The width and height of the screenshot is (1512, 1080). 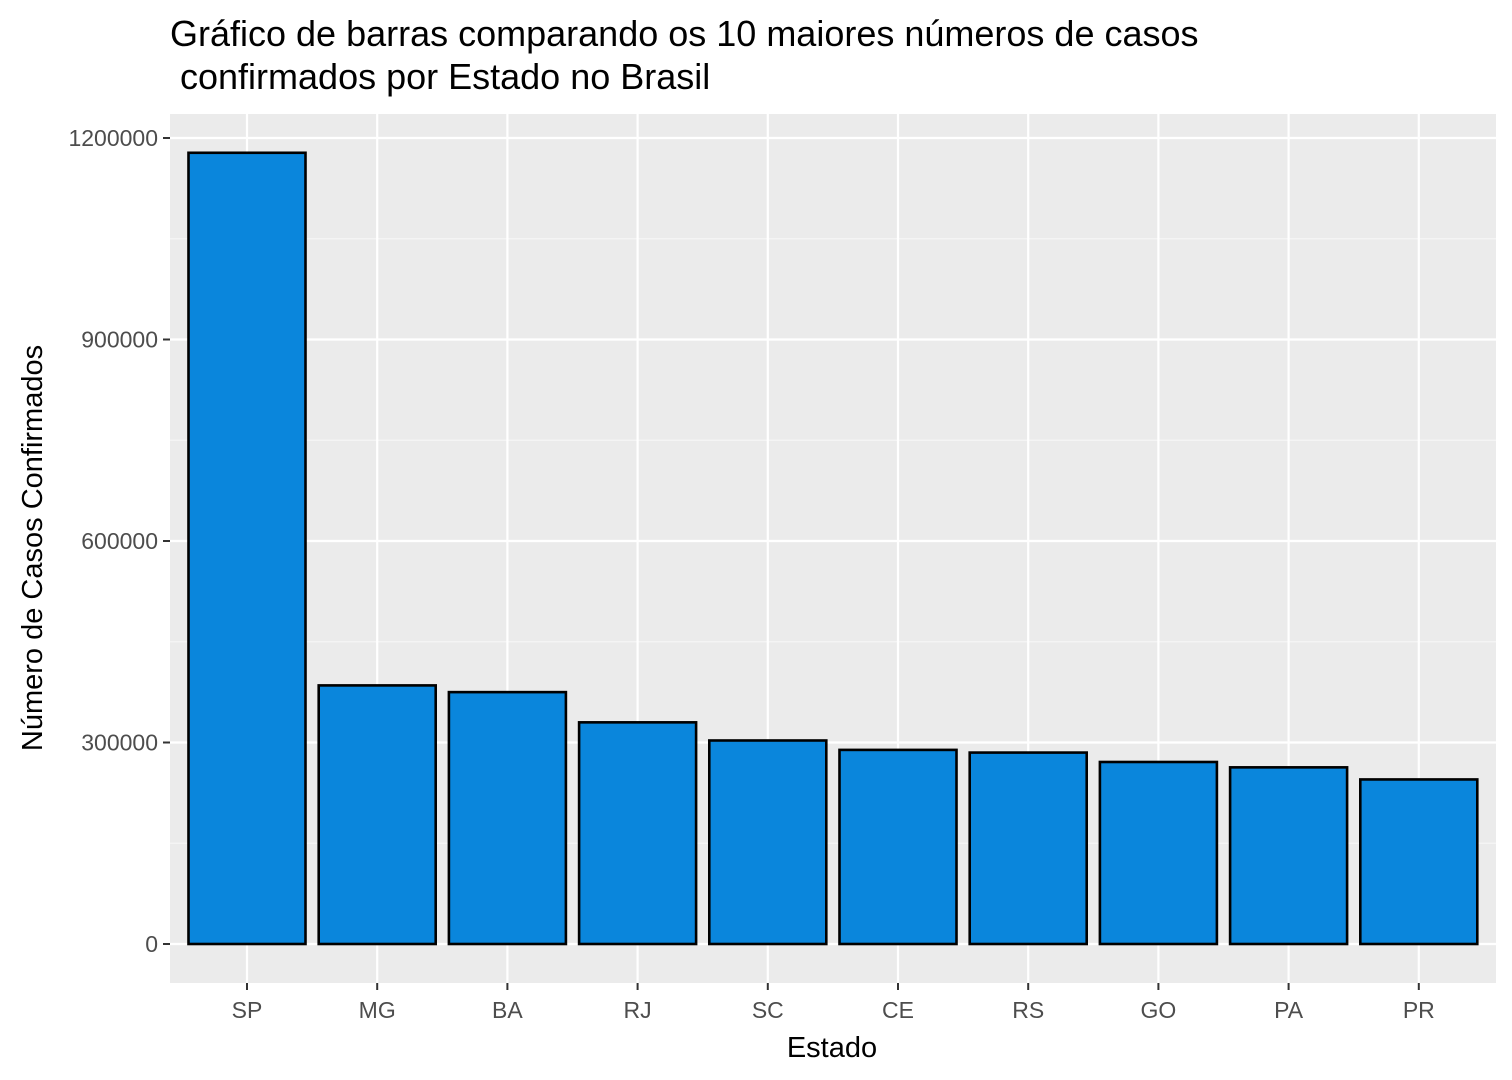 I want to click on x-tick-label-go: GO, so click(x=1159, y=1010).